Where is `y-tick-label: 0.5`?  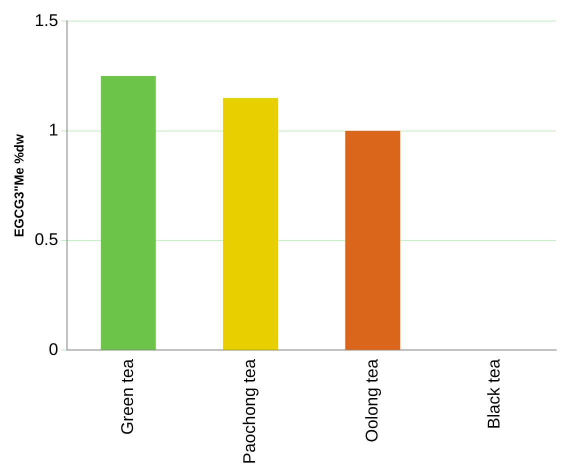
y-tick-label: 0.5 is located at coordinates (46, 240).